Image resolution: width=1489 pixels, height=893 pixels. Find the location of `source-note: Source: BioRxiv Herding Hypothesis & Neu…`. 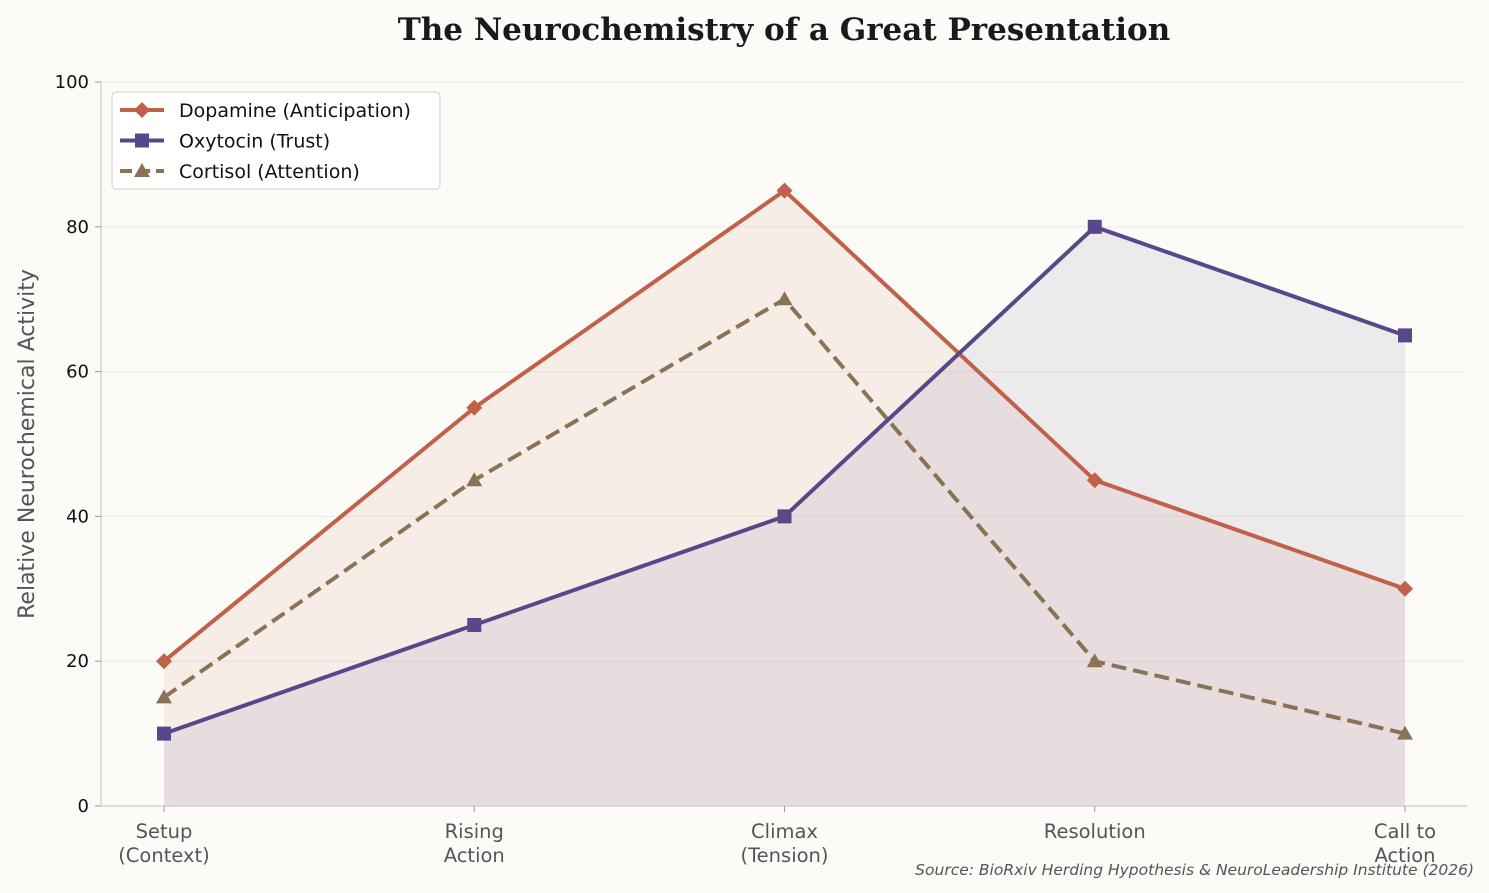

source-note: Source: BioRxiv Herding Hypothesis & Neu… is located at coordinates (1194, 870).